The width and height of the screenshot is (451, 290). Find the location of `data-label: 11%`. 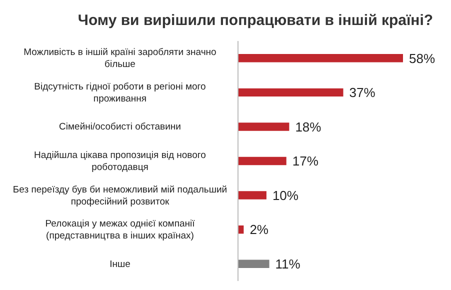

data-label: 11% is located at coordinates (288, 264).